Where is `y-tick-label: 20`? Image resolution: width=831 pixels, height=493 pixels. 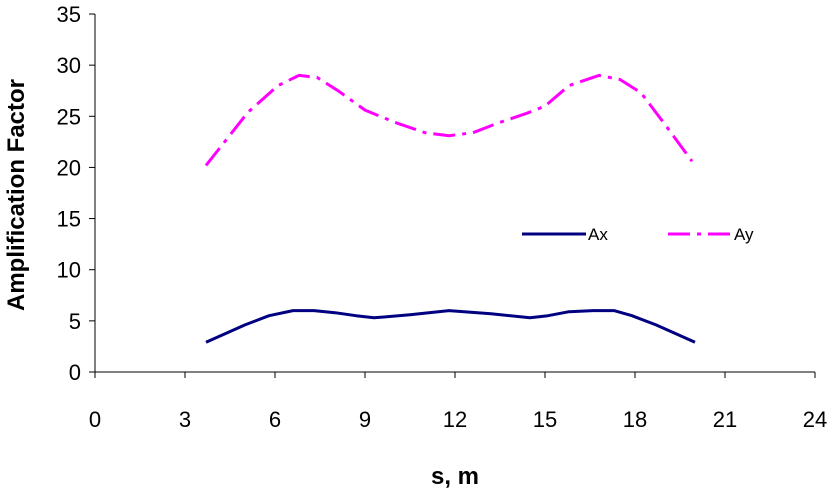
y-tick-label: 20 is located at coordinates (69, 167).